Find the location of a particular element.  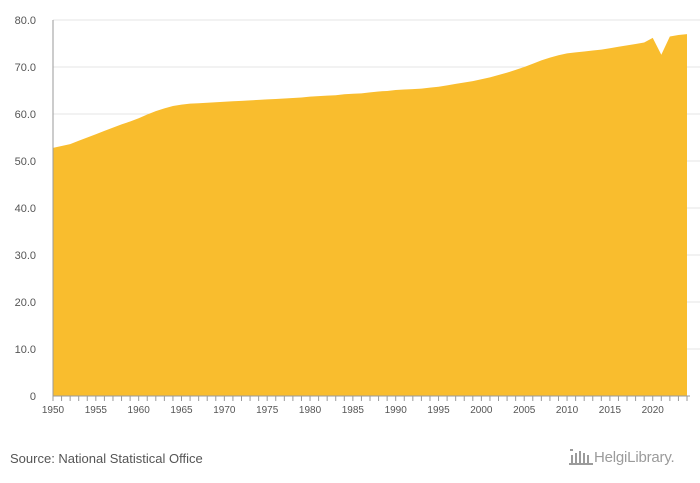

library-building-icon is located at coordinates (581, 457).